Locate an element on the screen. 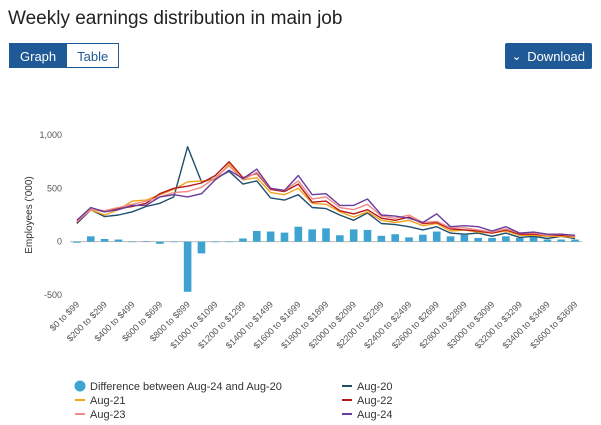 The image size is (601, 425). legend-label-aug-20: Aug-20 is located at coordinates (374, 387).